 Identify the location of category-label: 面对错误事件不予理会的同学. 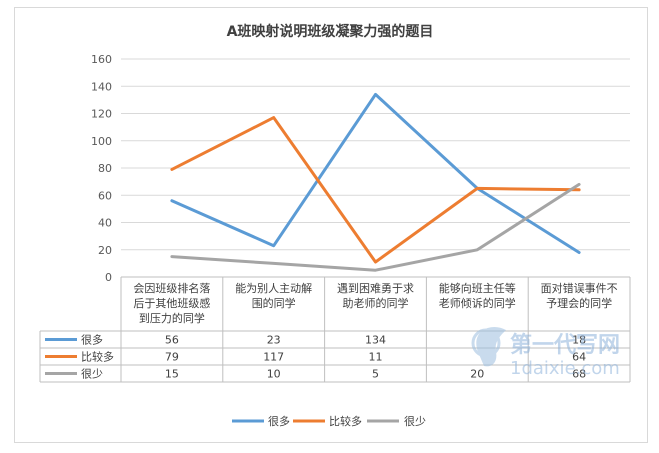
(579, 295).